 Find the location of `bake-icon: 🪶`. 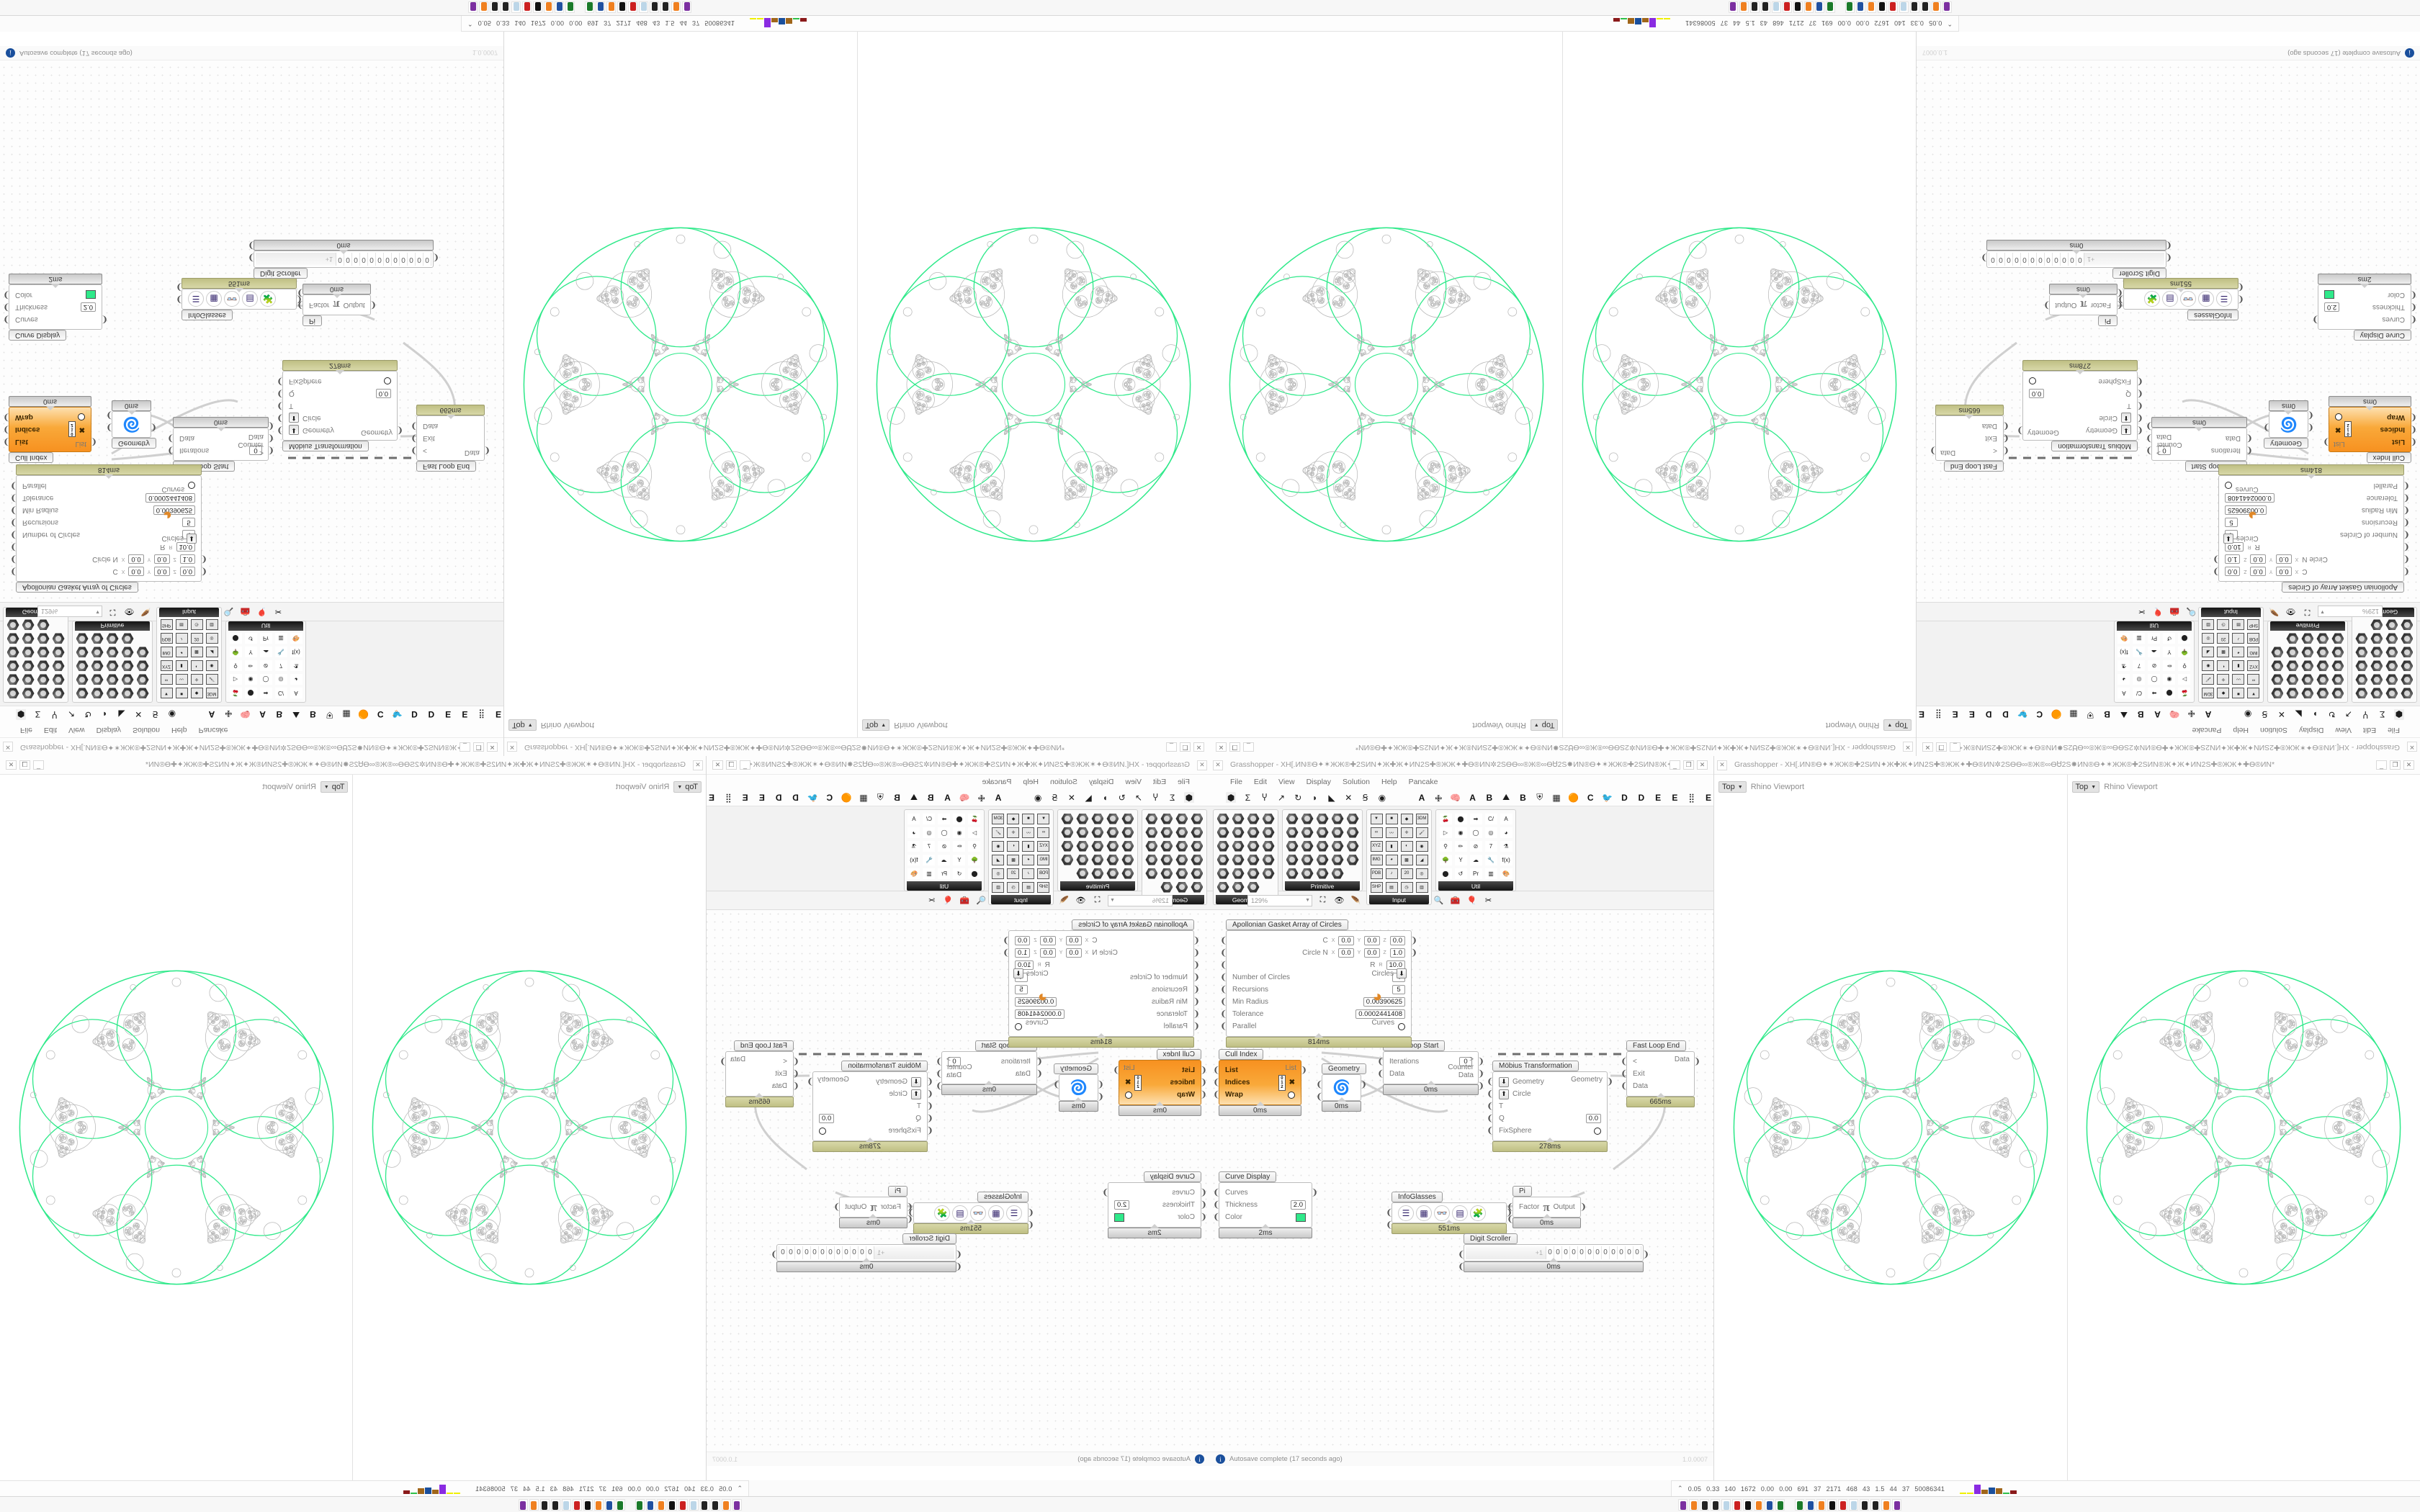

bake-icon: 🪶 is located at coordinates (145, 611).